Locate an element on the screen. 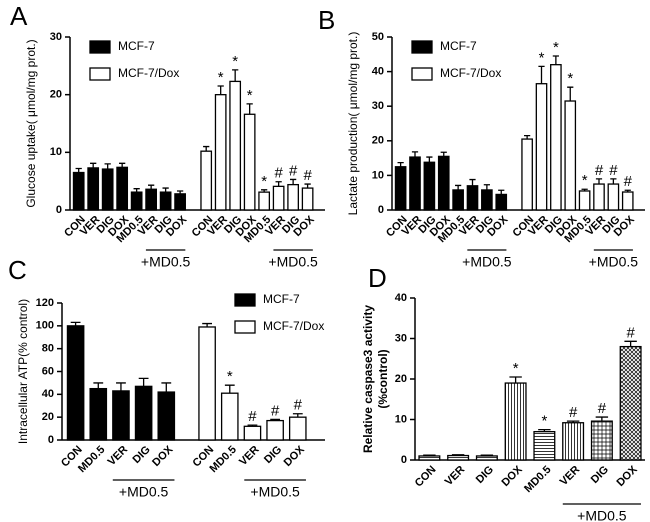 The width and height of the screenshot is (650, 522). x-tick-label: CON is located at coordinates (426, 477).